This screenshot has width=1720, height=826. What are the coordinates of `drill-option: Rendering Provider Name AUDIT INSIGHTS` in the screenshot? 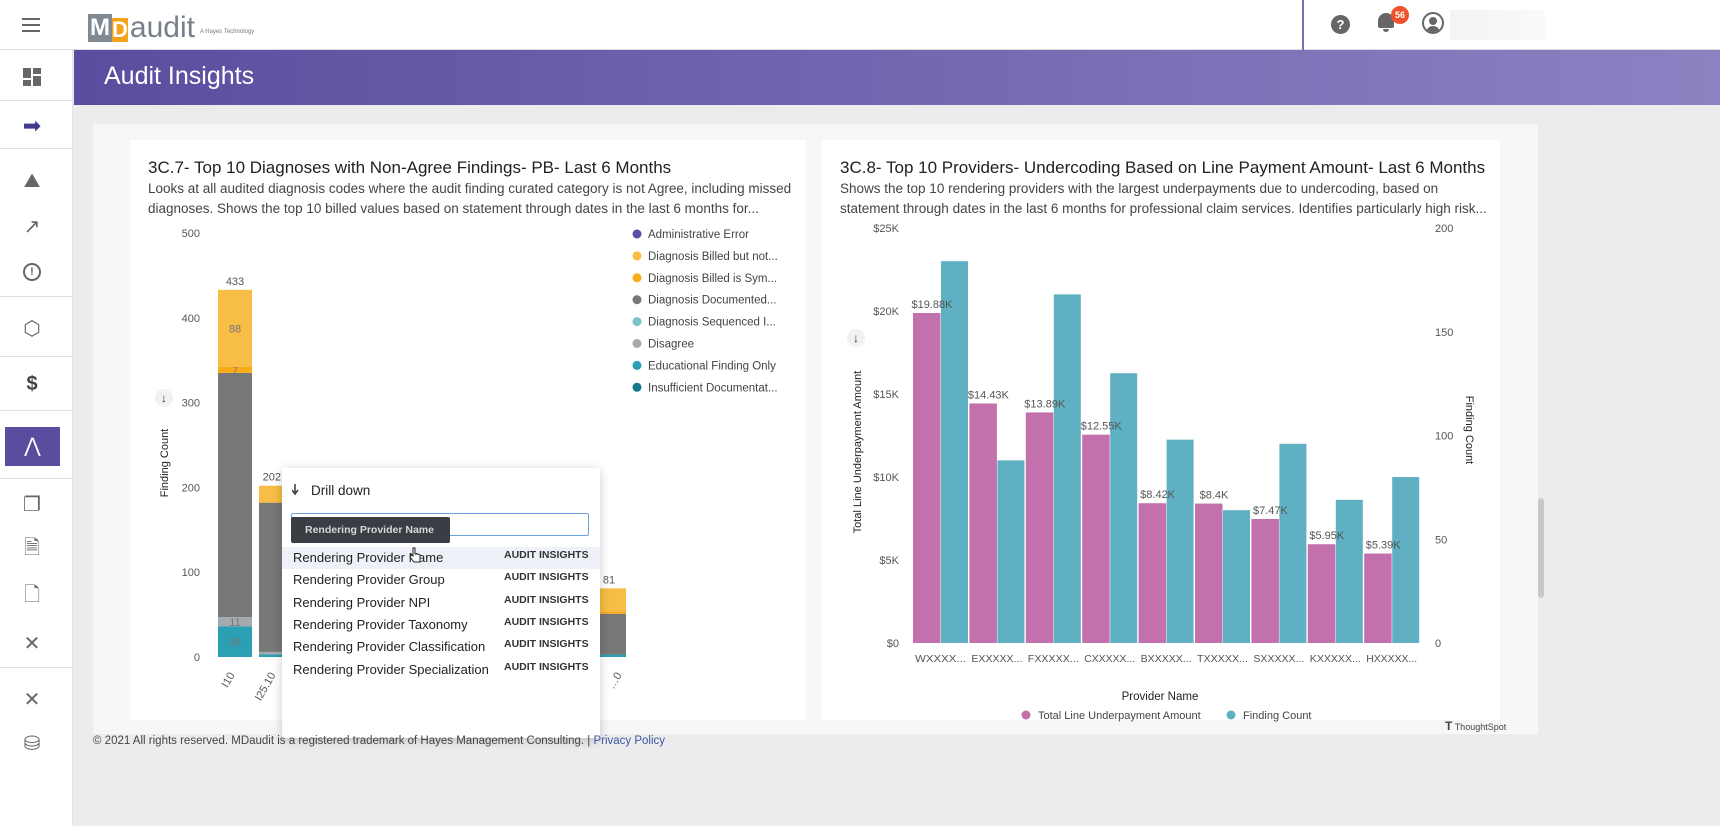 It's located at (441, 558).